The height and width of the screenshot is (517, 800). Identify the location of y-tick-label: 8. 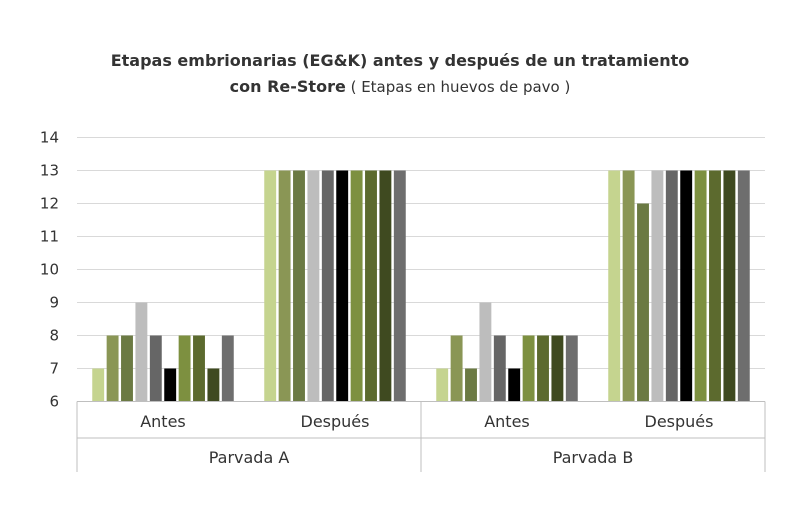
(54, 336).